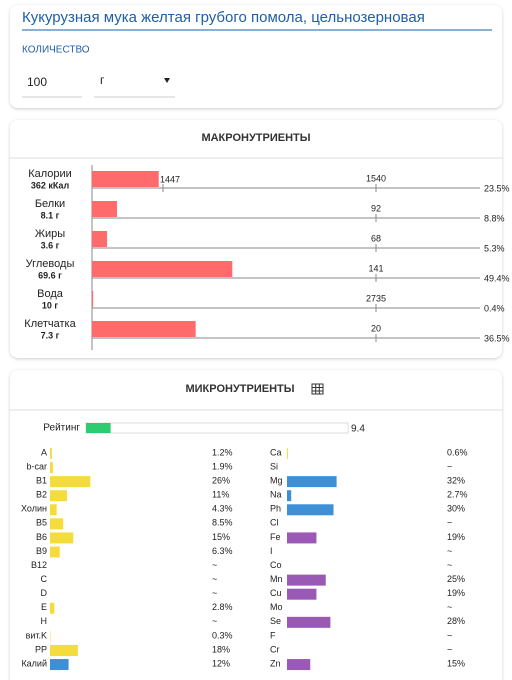  Describe the element at coordinates (221, 663) in the screenshot. I see `micro-value: 12%` at that location.